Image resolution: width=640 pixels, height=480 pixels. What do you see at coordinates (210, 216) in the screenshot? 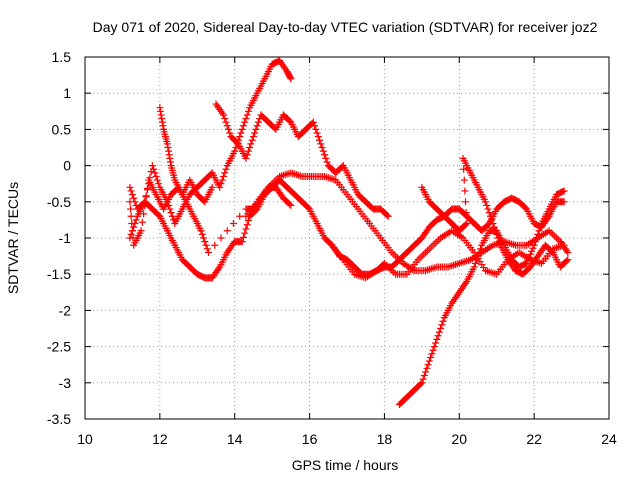
I see `series-track-i` at bounding box center [210, 216].